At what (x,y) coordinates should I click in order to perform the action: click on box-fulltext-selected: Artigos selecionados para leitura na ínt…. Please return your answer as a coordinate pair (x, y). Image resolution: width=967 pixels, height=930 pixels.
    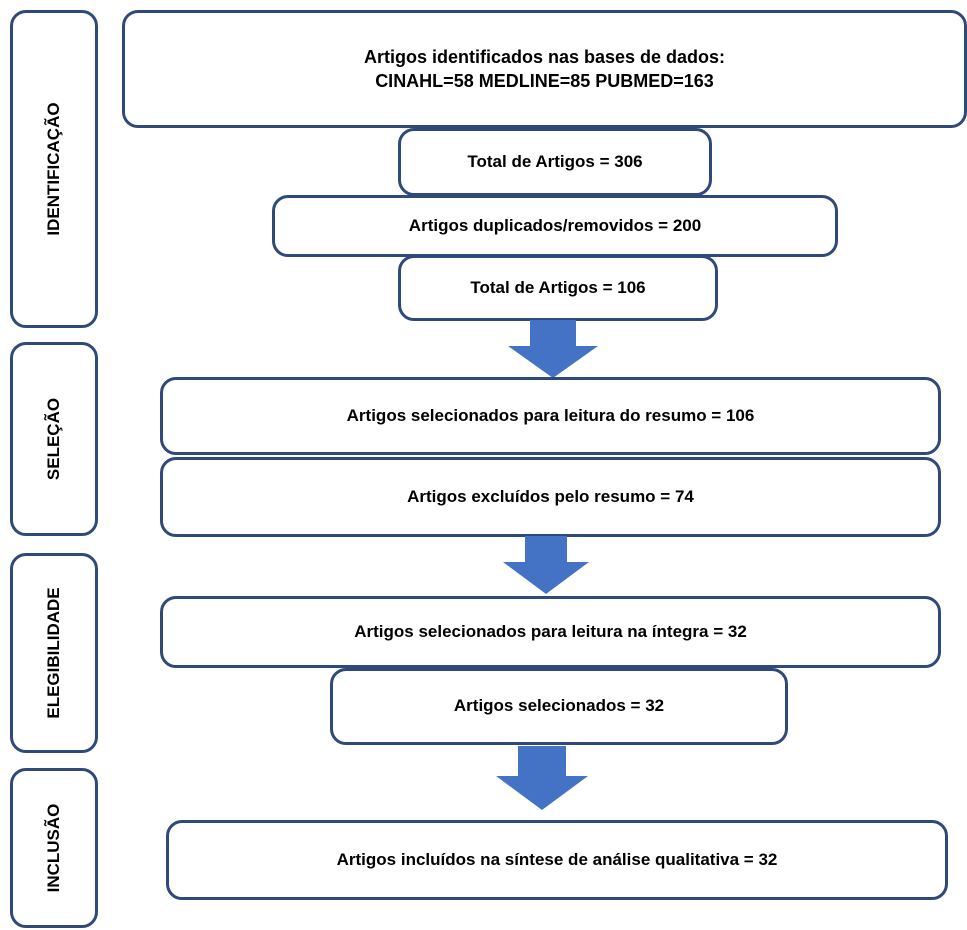
    Looking at the image, I should click on (550, 632).